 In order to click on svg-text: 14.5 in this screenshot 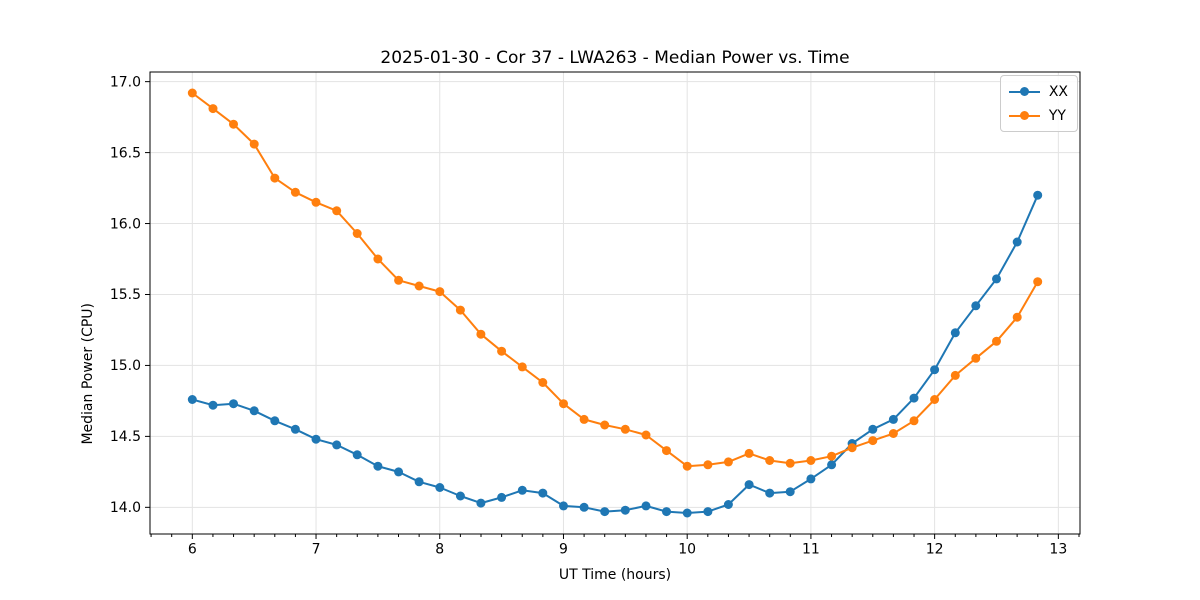, I will do `click(125, 437)`.